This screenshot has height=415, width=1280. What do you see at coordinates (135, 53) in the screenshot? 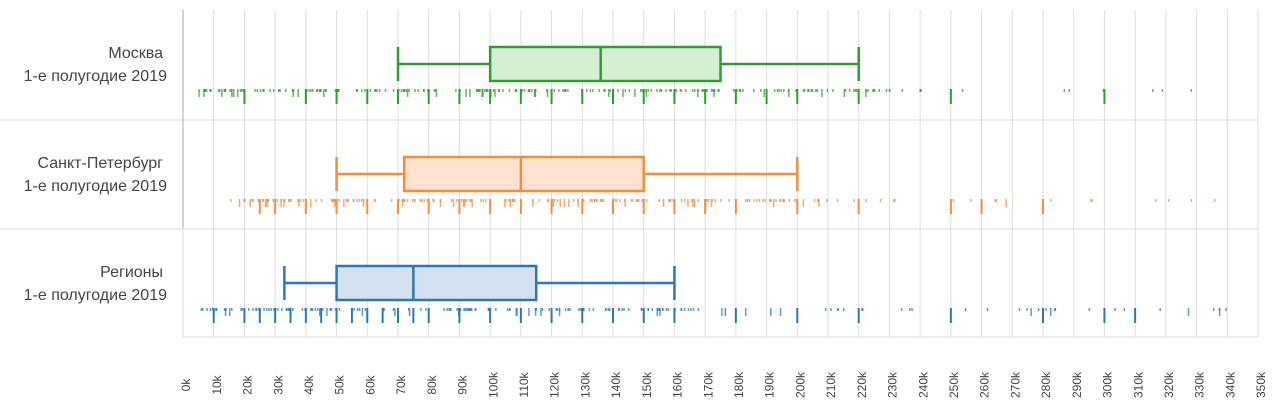
I see `category-label-line1: Москва` at bounding box center [135, 53].